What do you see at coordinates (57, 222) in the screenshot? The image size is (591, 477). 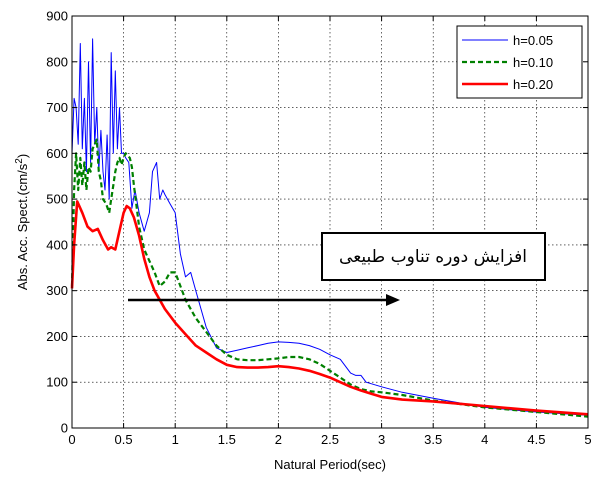 I see `y-tick-labels: 0 100 200 300 400 500 600 700 800 900` at bounding box center [57, 222].